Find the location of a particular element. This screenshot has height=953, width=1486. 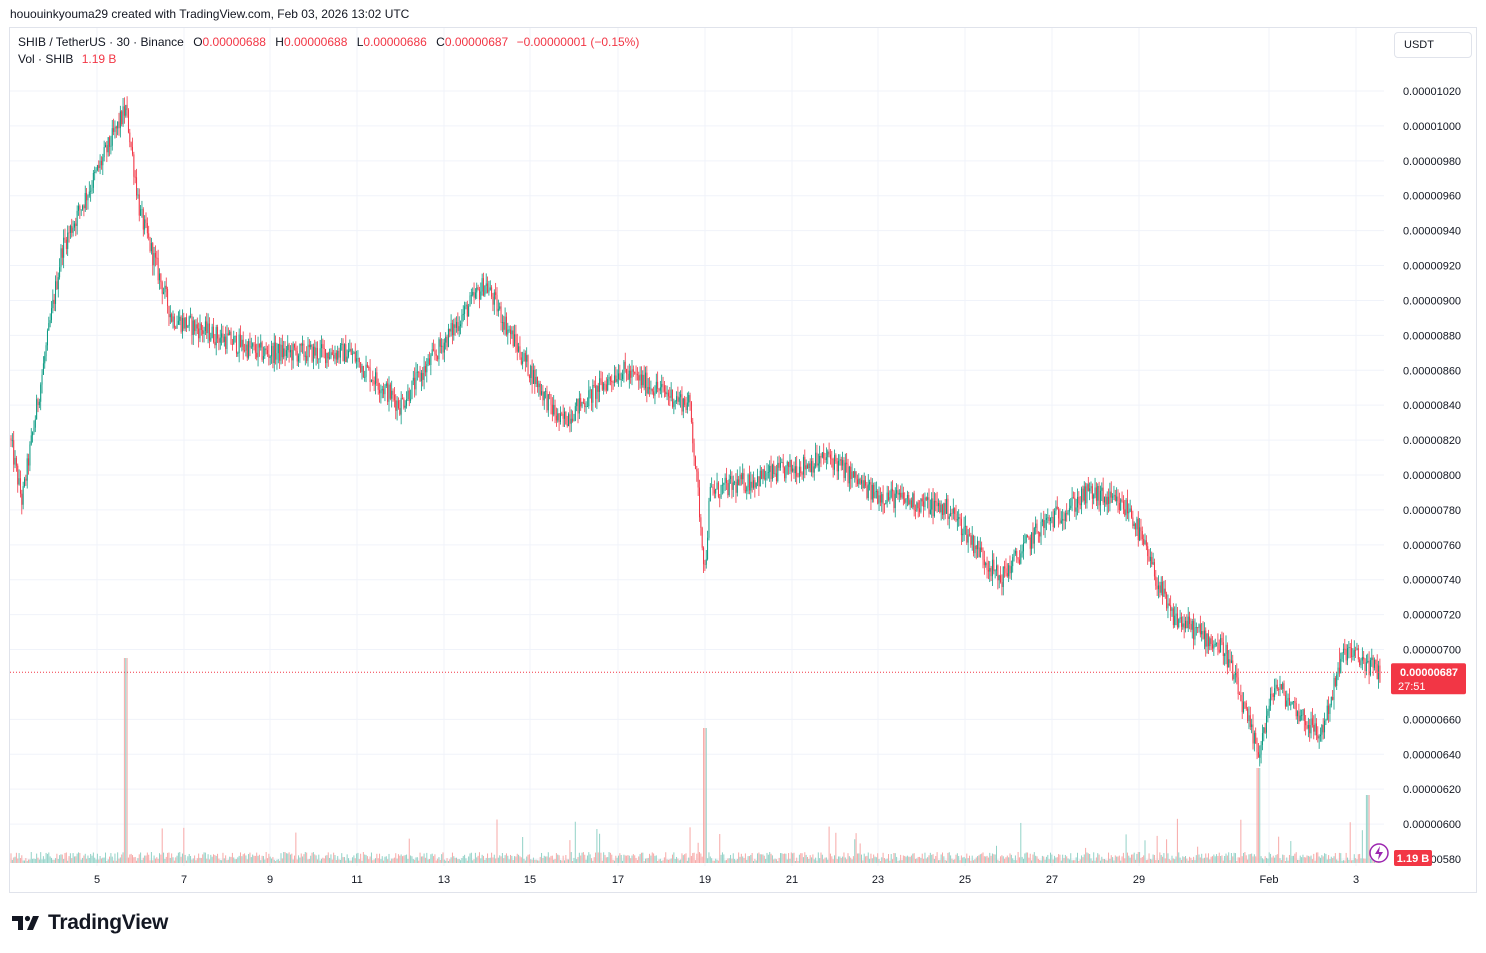

time-tick-label: 19 is located at coordinates (705, 880).